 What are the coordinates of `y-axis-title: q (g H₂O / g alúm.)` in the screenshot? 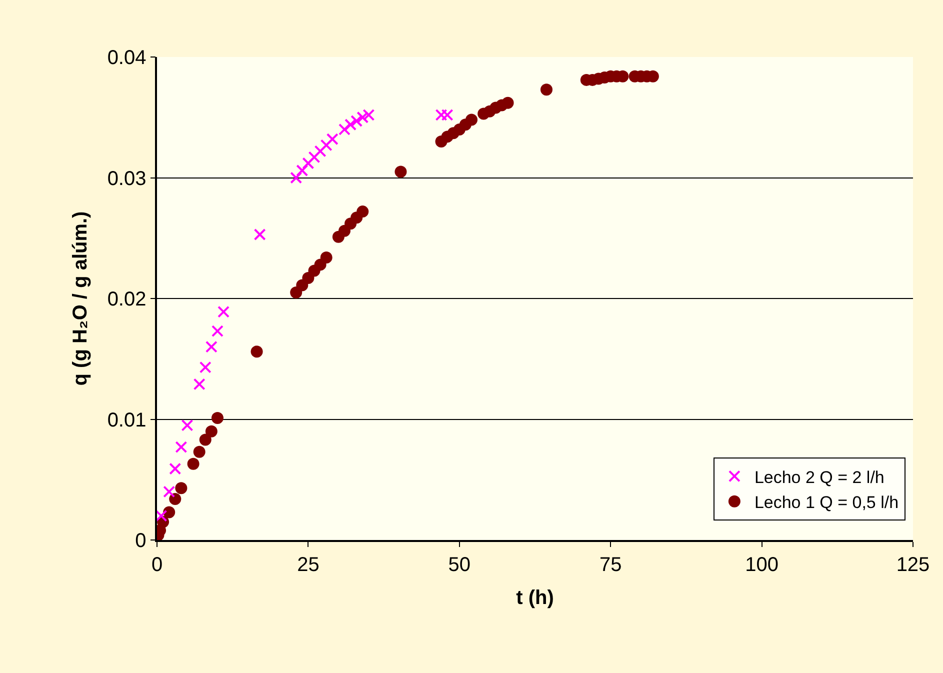 It's located at (80, 298).